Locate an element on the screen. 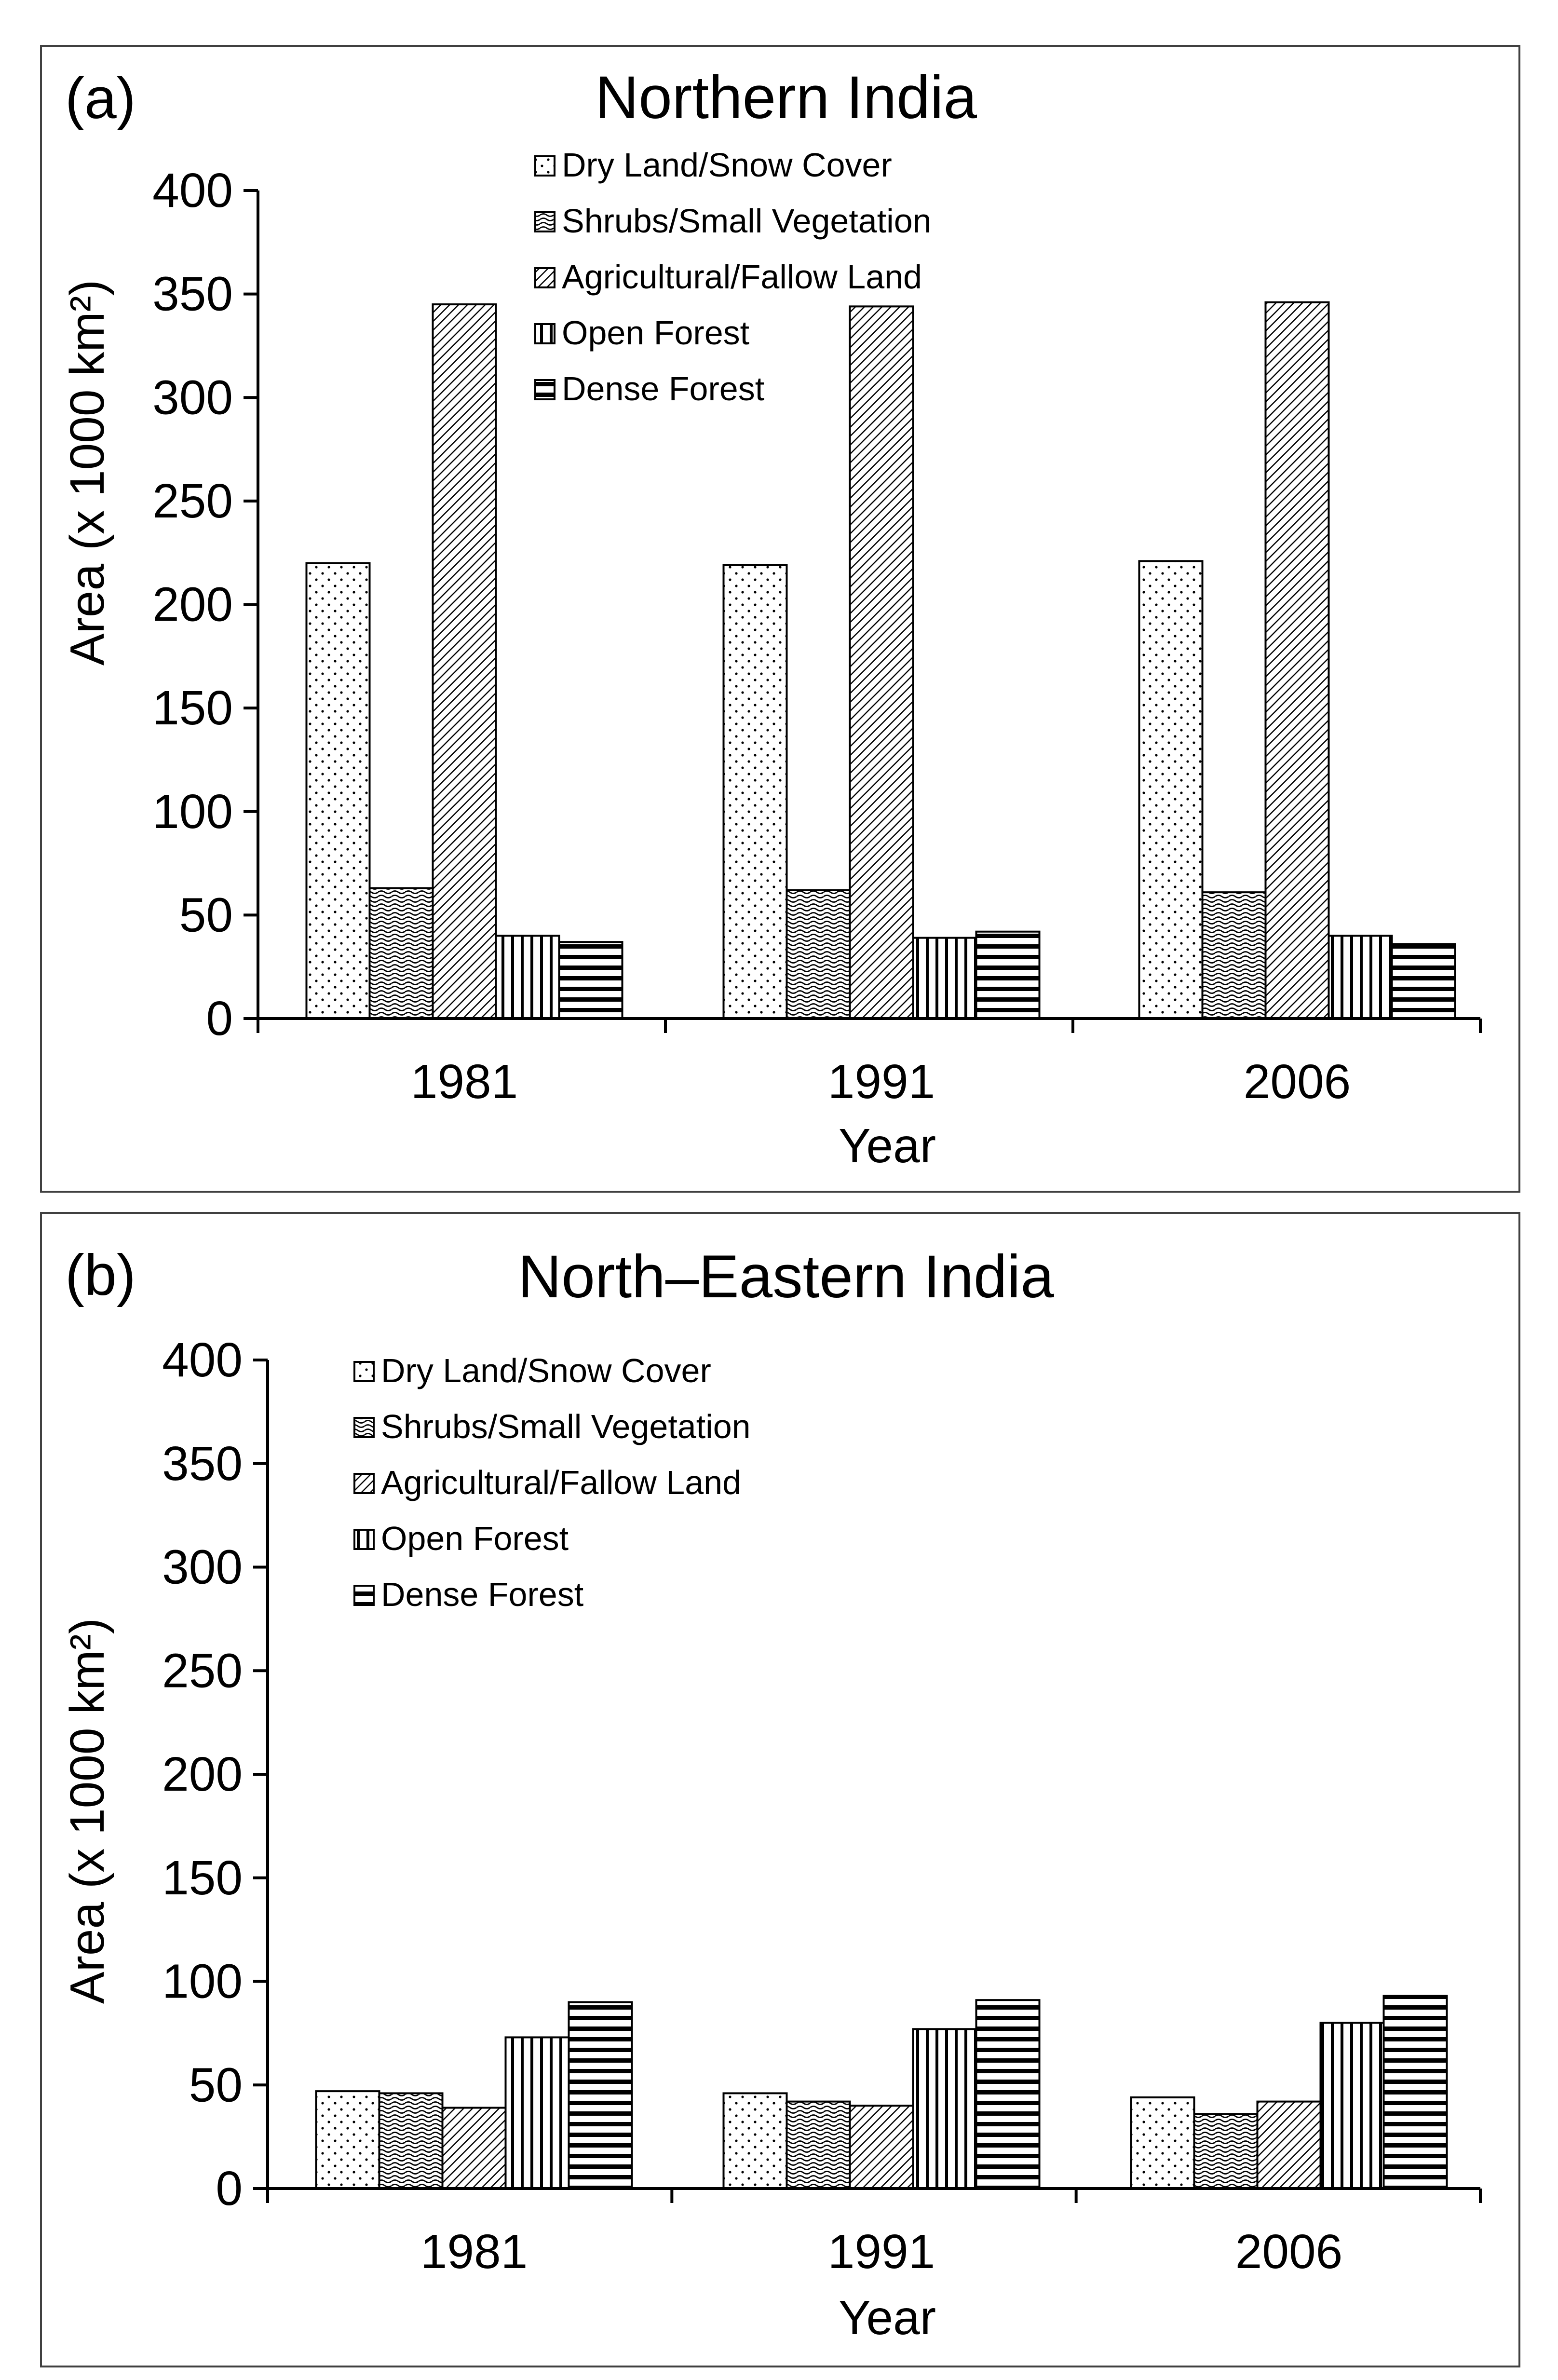  chart-title: North–Eastern India is located at coordinates (786, 1276).